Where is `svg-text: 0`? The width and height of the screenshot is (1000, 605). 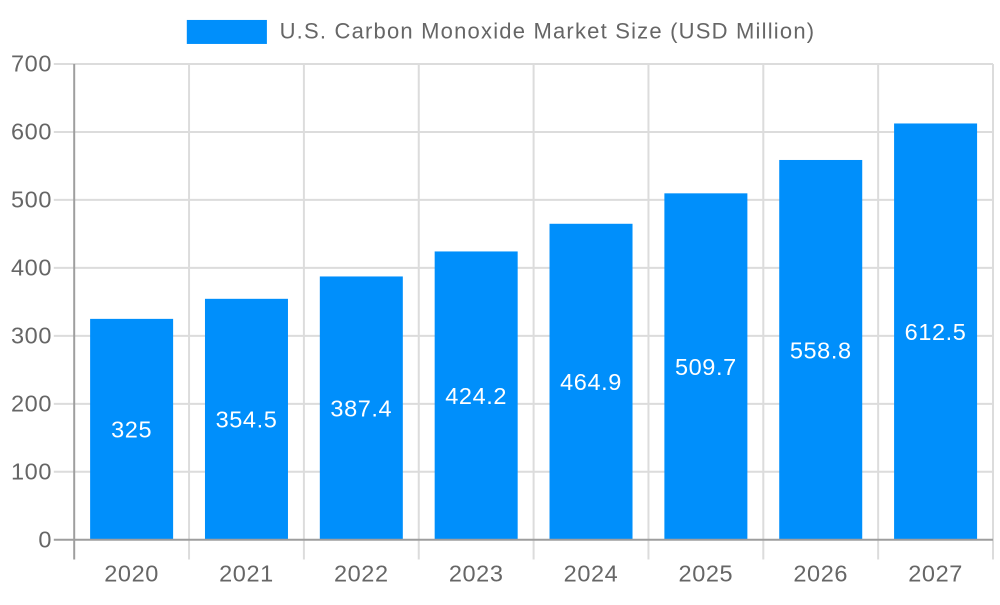
svg-text: 0 is located at coordinates (45, 539).